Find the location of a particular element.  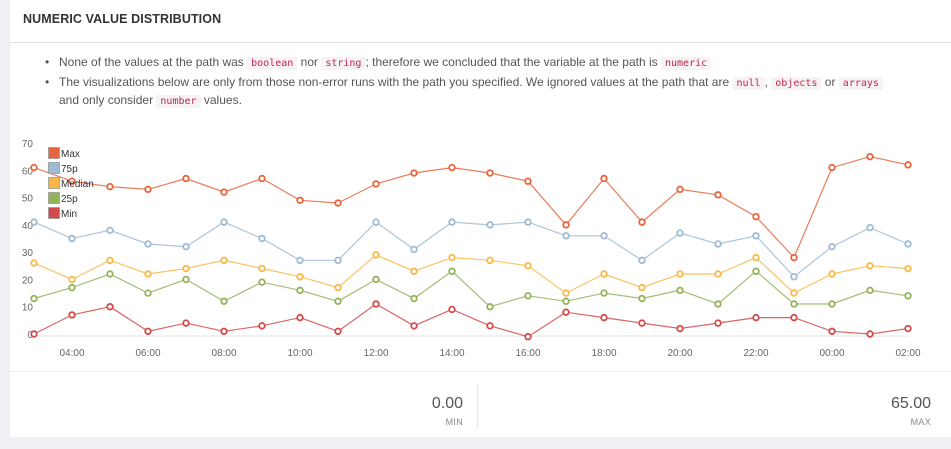

x-tick-label: 02:00 is located at coordinates (907, 353).